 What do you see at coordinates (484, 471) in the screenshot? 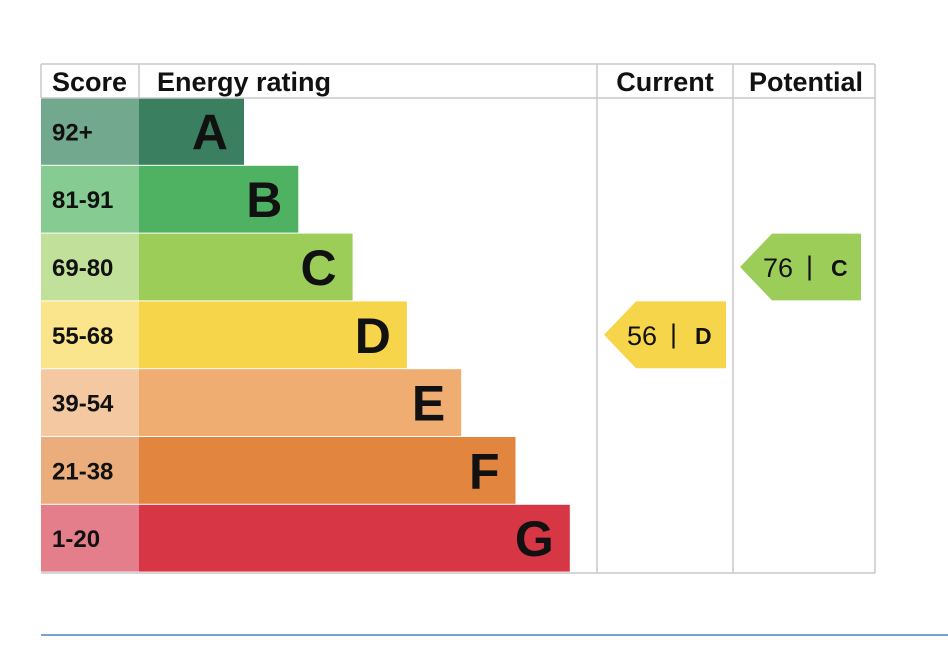
I see `band-letter-f: F` at bounding box center [484, 471].